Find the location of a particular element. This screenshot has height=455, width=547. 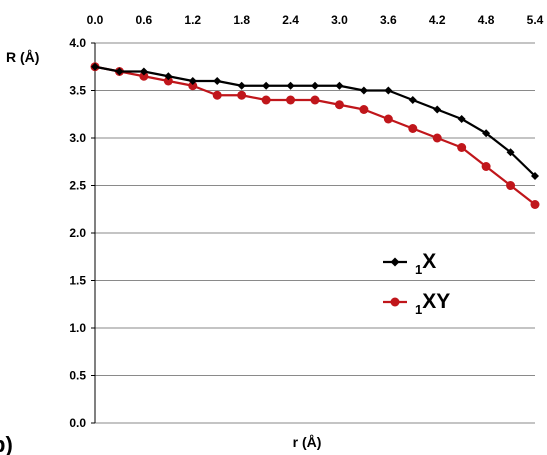

legend: 1X 1XY is located at coordinates (416, 283).